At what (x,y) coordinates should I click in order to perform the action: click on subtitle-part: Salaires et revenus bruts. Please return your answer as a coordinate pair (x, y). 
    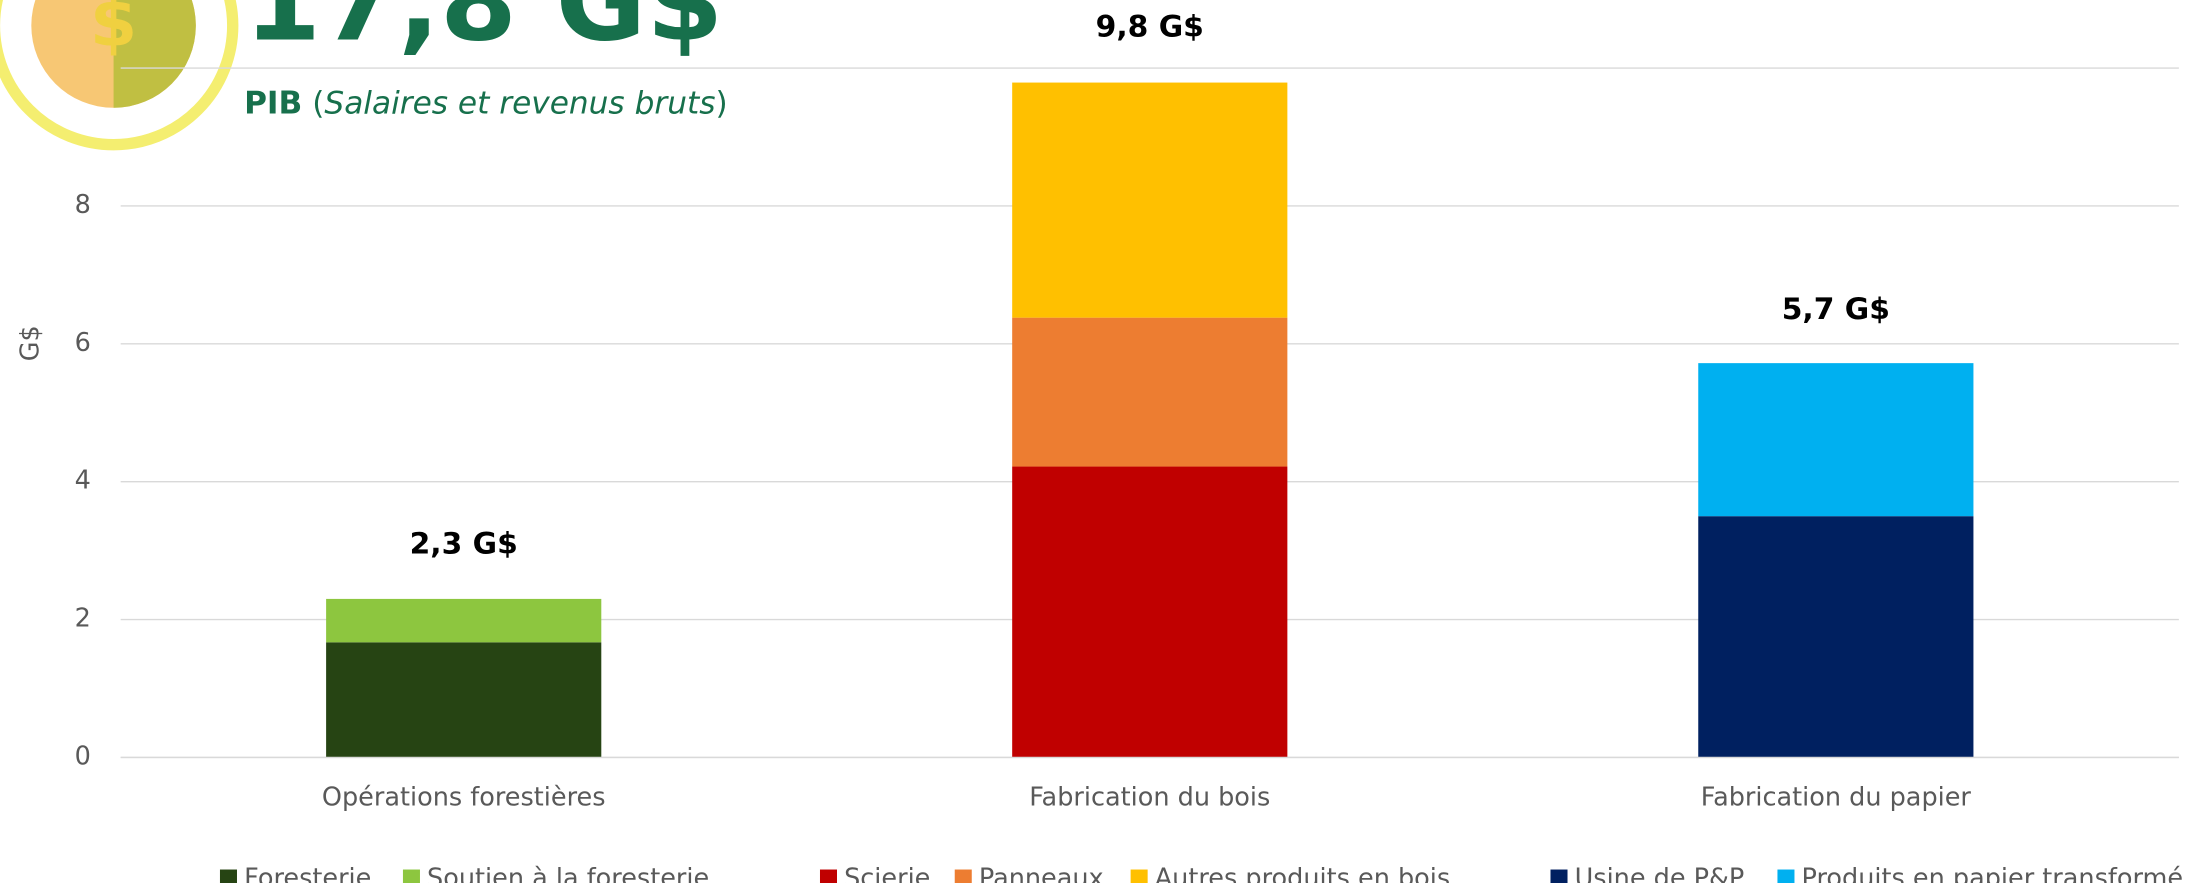
    Looking at the image, I should click on (519, 103).